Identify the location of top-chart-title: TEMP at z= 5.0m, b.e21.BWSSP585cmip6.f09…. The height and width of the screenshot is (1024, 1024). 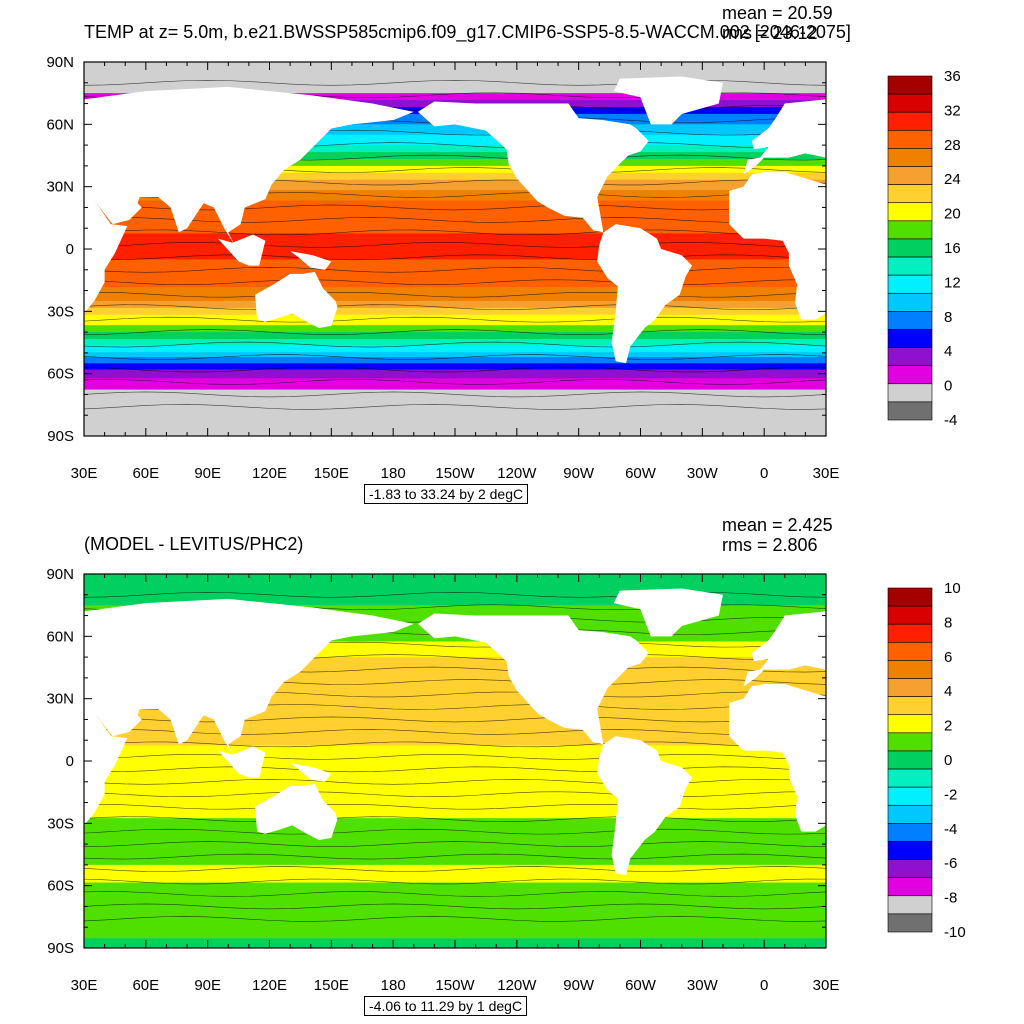
(467, 32).